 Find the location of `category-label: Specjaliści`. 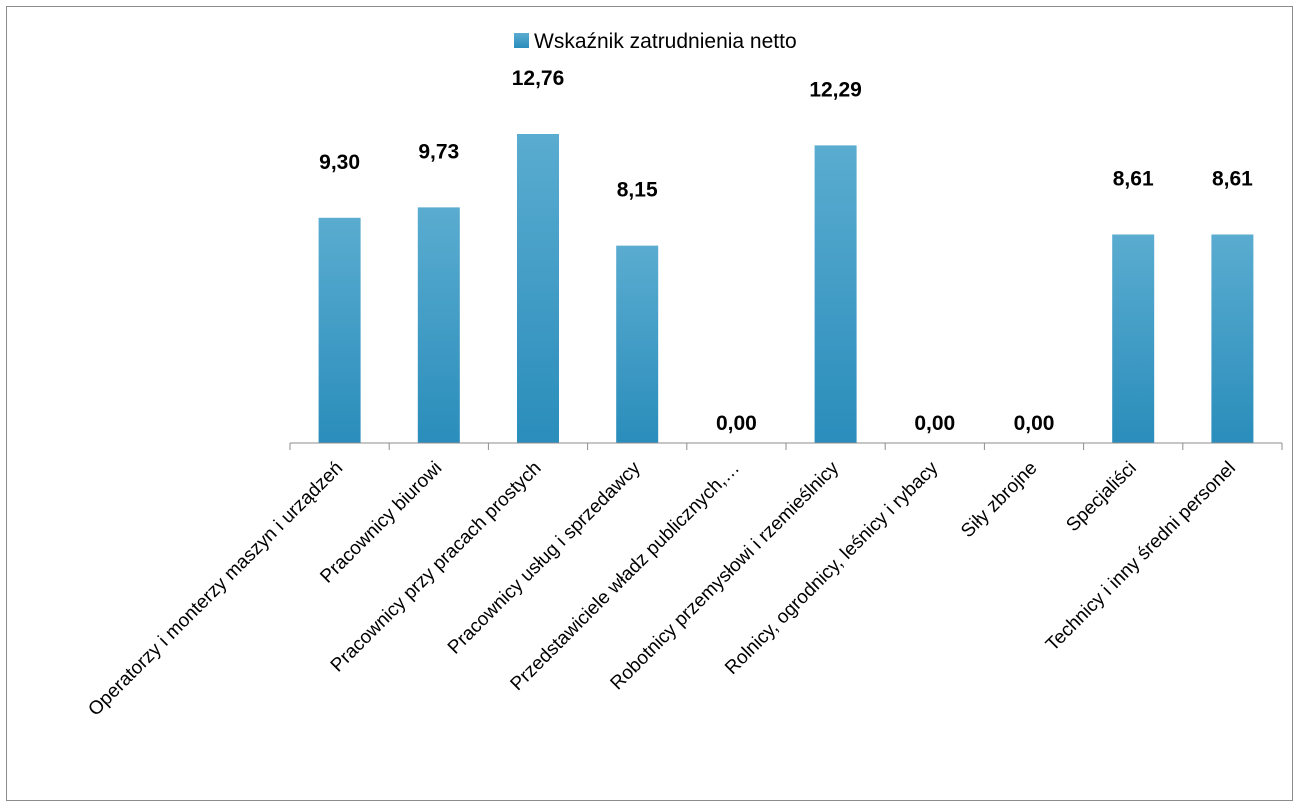

category-label: Specjaliści is located at coordinates (1101, 497).